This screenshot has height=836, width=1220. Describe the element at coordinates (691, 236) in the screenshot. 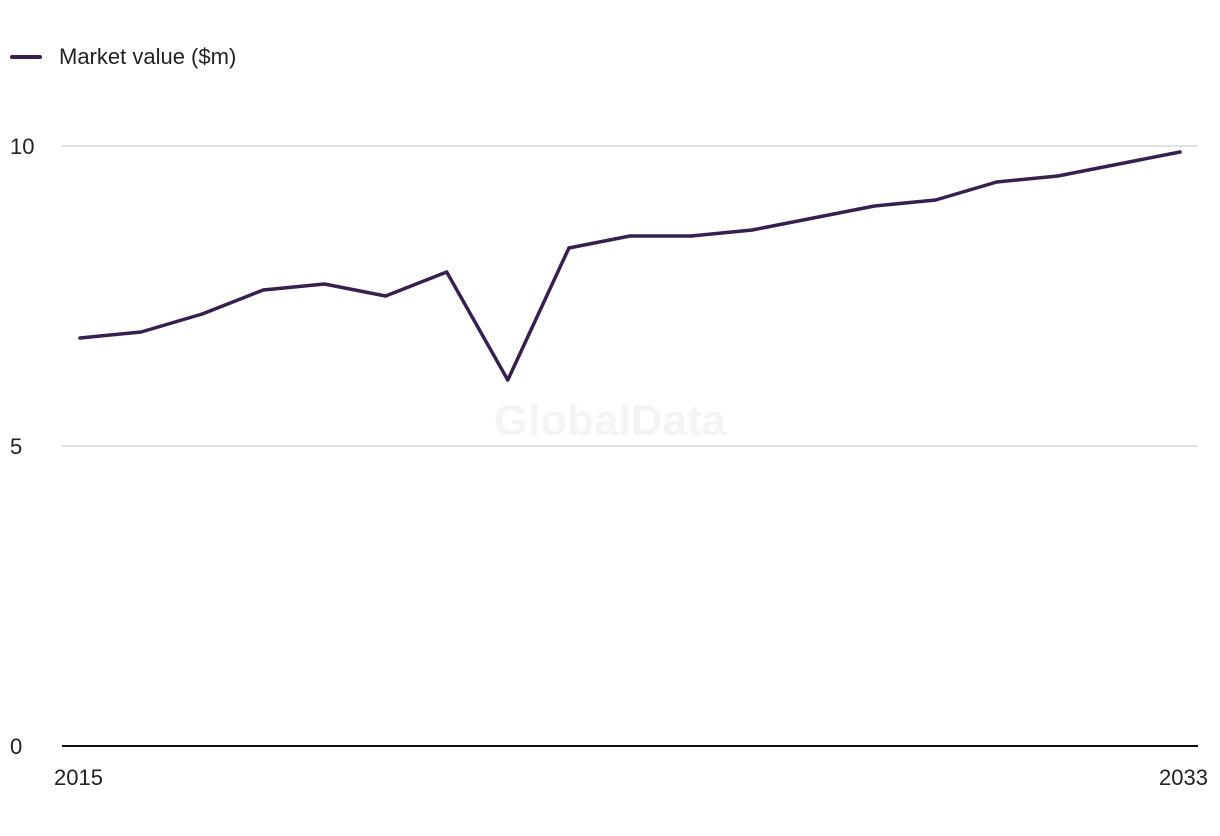

I see `data-point-2025` at that location.